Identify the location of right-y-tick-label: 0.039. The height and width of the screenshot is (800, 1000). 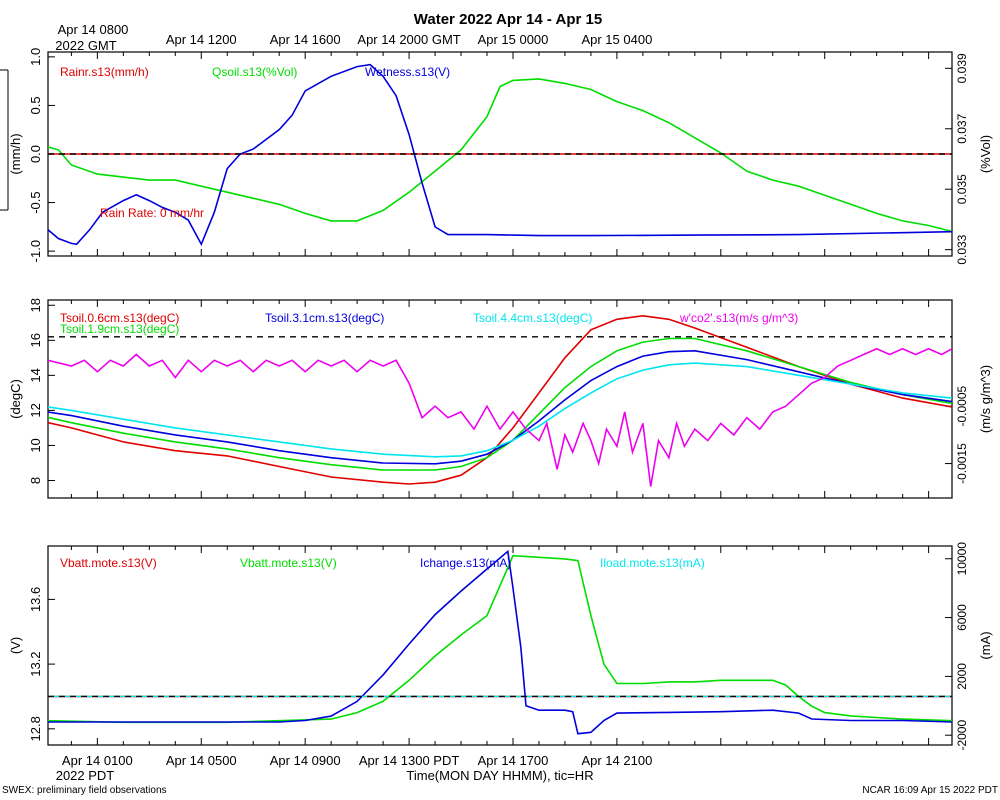
(962, 68).